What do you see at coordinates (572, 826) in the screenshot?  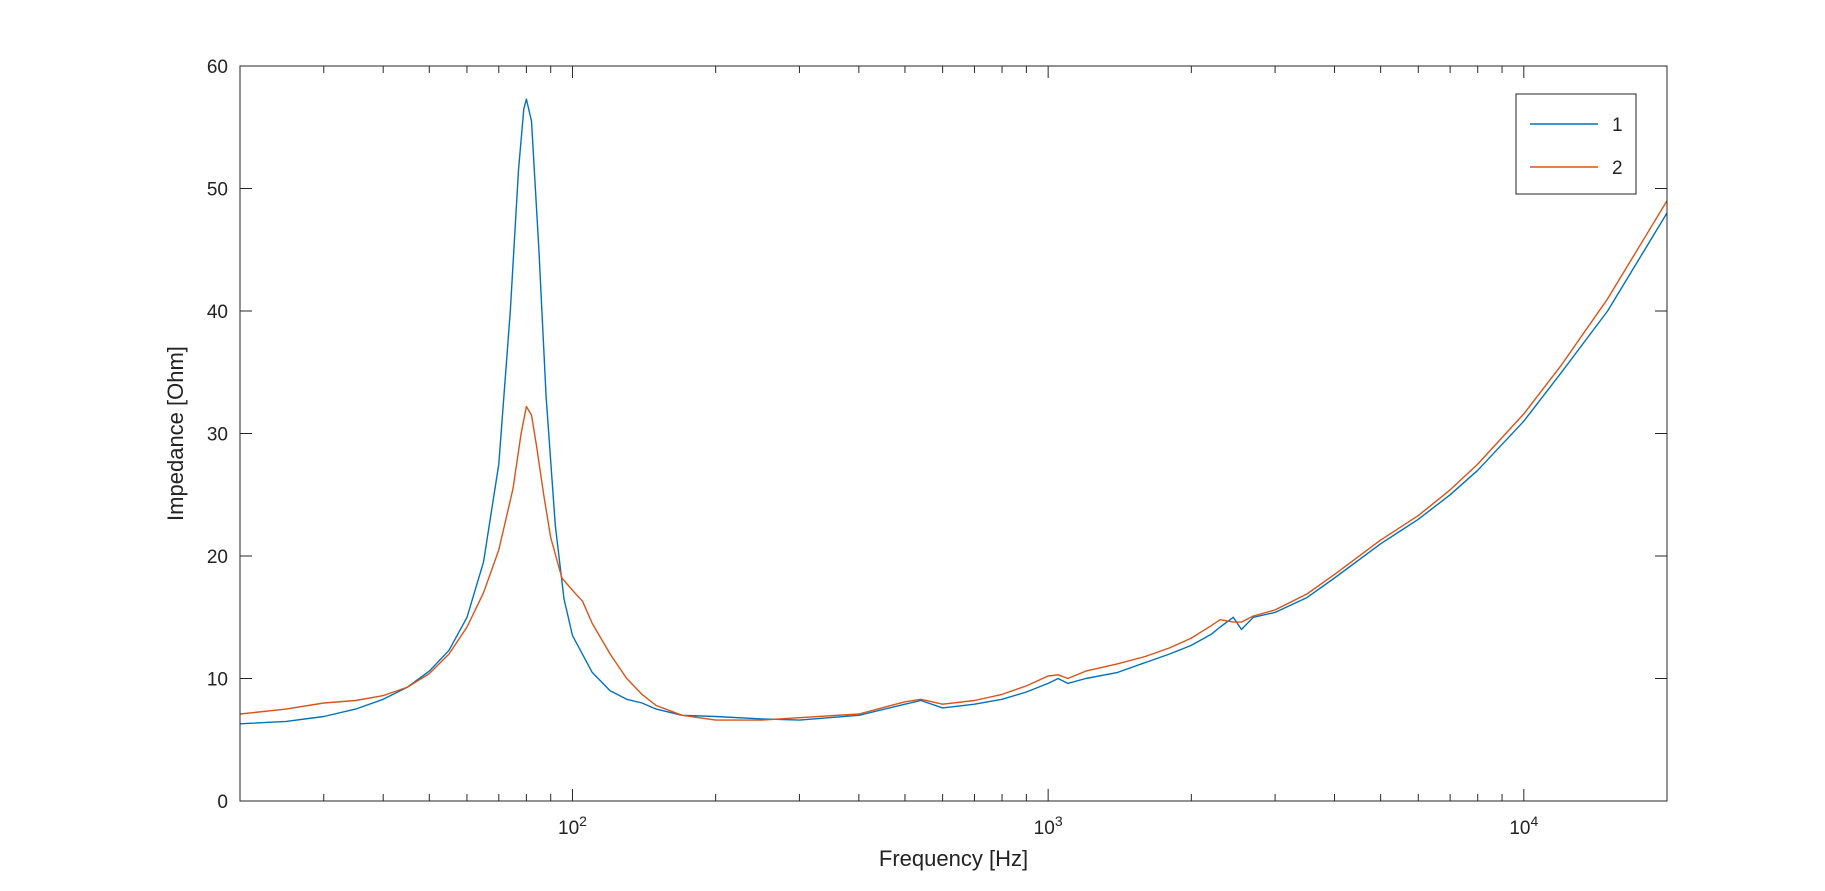 I see `x-tick-label: 10²` at bounding box center [572, 826].